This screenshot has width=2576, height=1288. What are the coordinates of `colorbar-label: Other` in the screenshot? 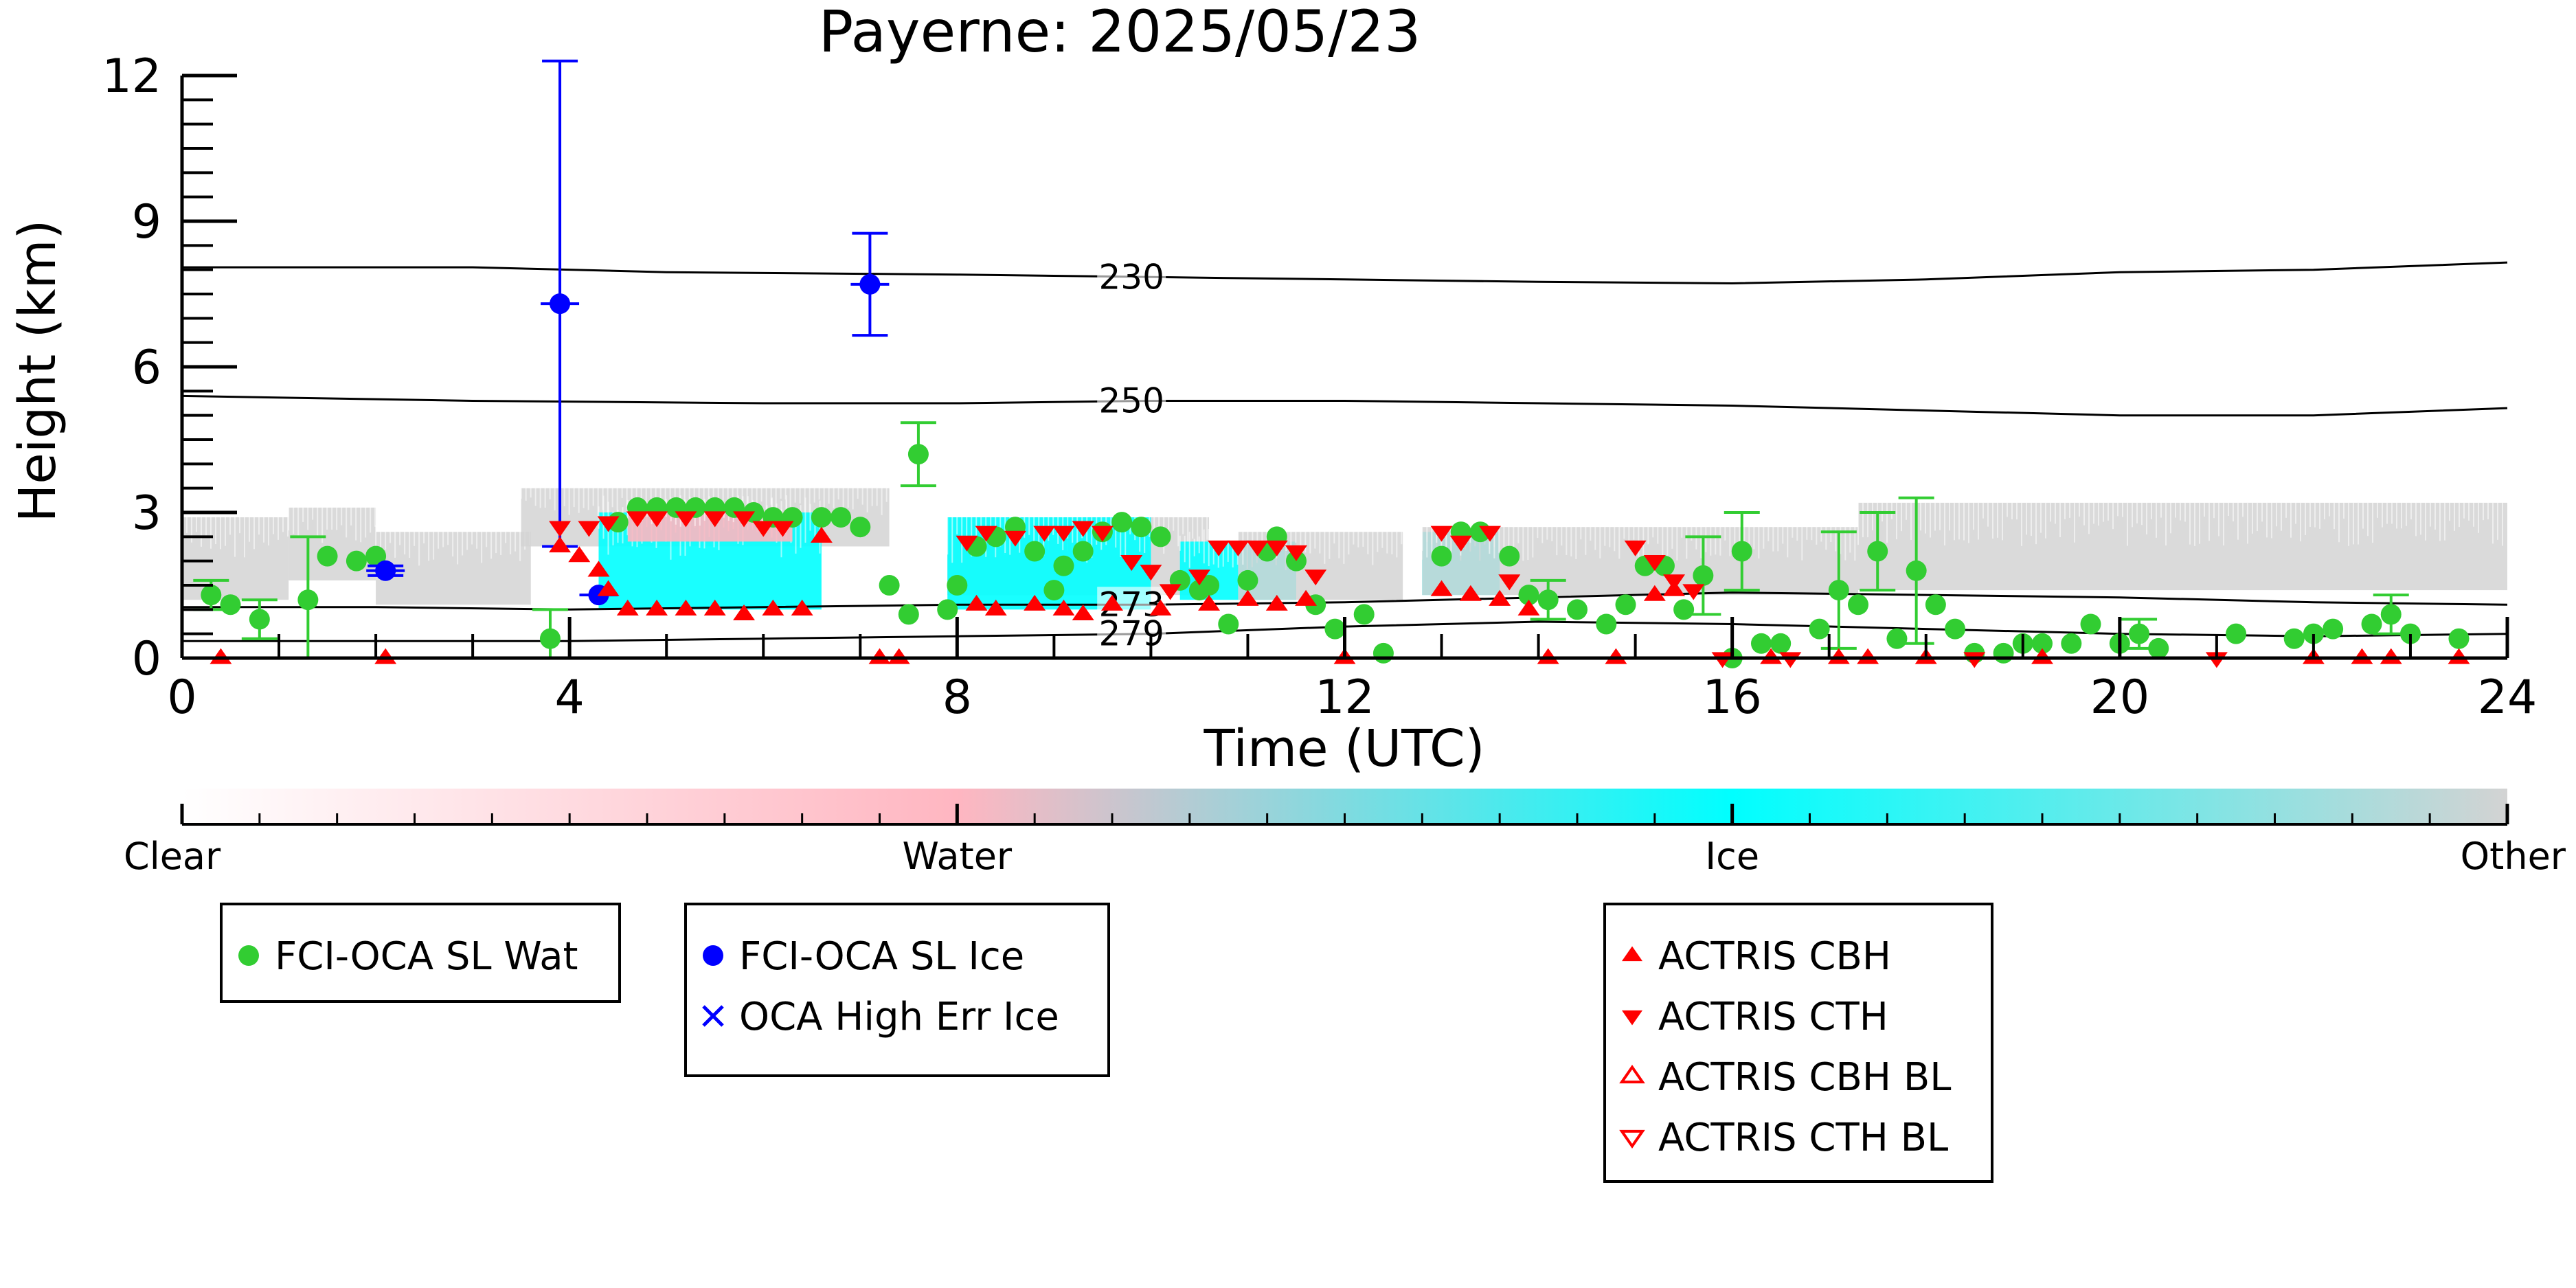 It's located at (2513, 856).